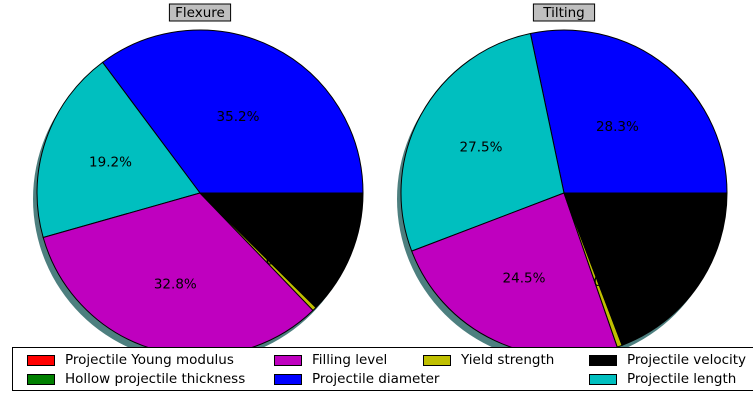 The height and width of the screenshot is (394, 753). What do you see at coordinates (481, 148) in the screenshot?
I see `slice-label: 27.5%` at bounding box center [481, 148].